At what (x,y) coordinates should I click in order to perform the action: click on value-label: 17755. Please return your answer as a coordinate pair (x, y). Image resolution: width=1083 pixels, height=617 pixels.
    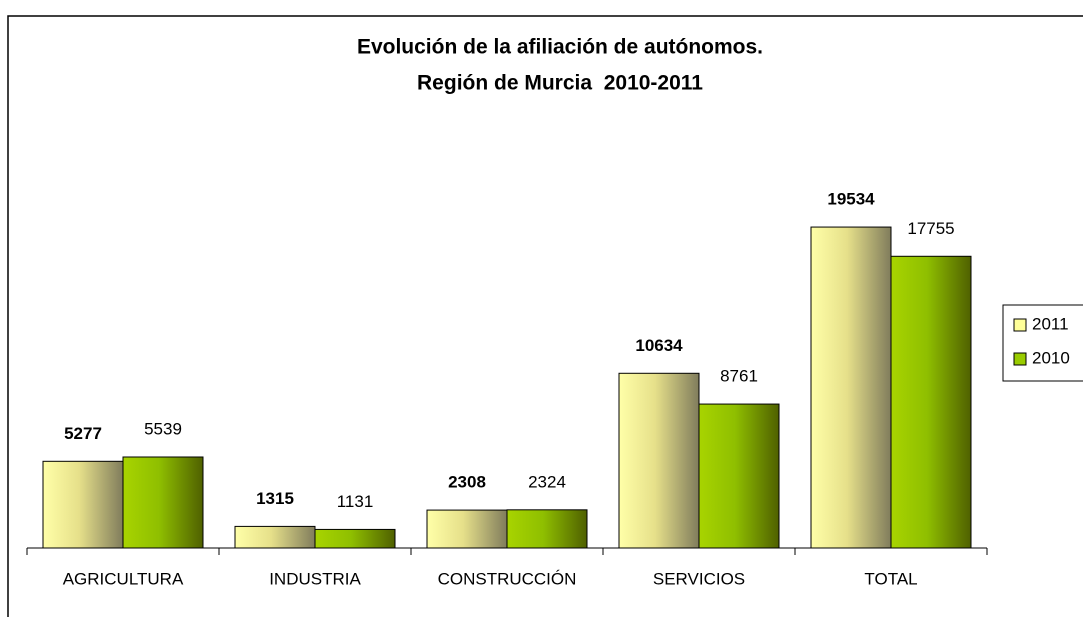
    Looking at the image, I should click on (930, 228).